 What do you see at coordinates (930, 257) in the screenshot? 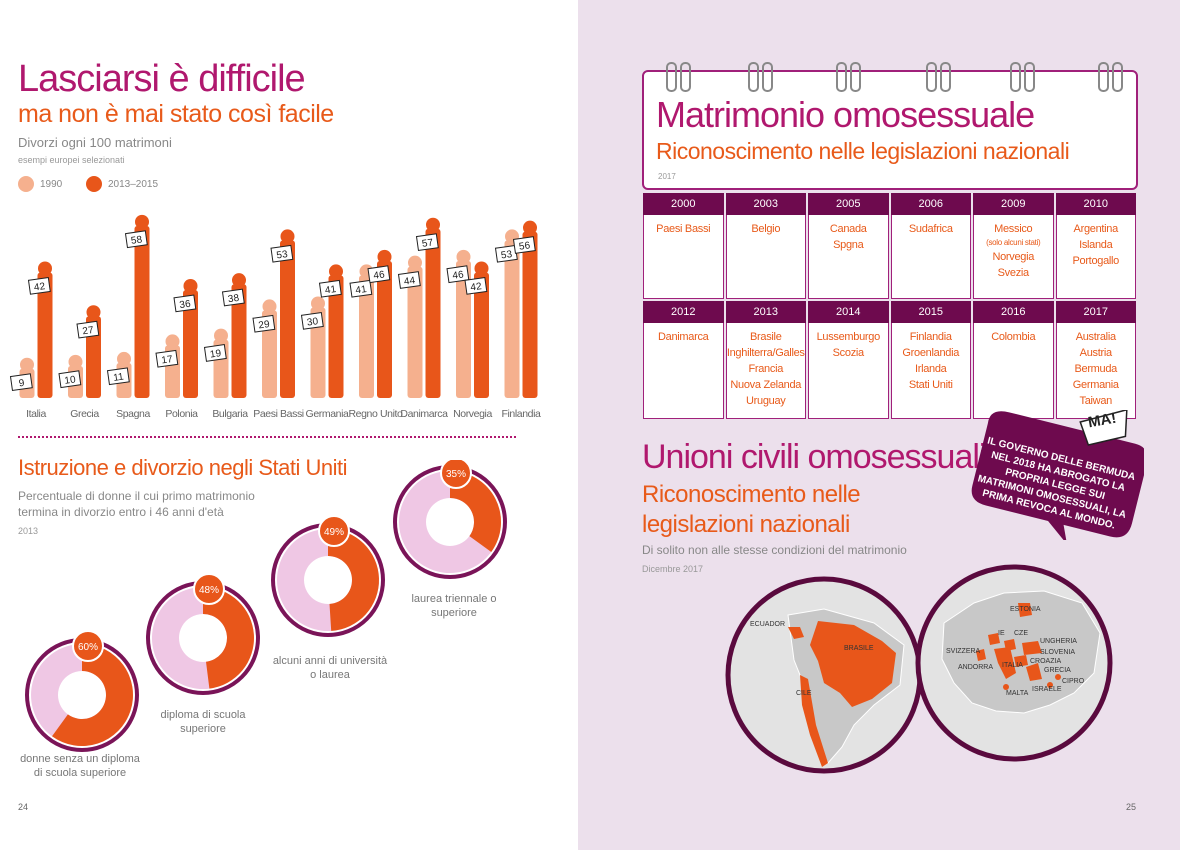
I see `year-countries: Sudafrica` at bounding box center [930, 257].